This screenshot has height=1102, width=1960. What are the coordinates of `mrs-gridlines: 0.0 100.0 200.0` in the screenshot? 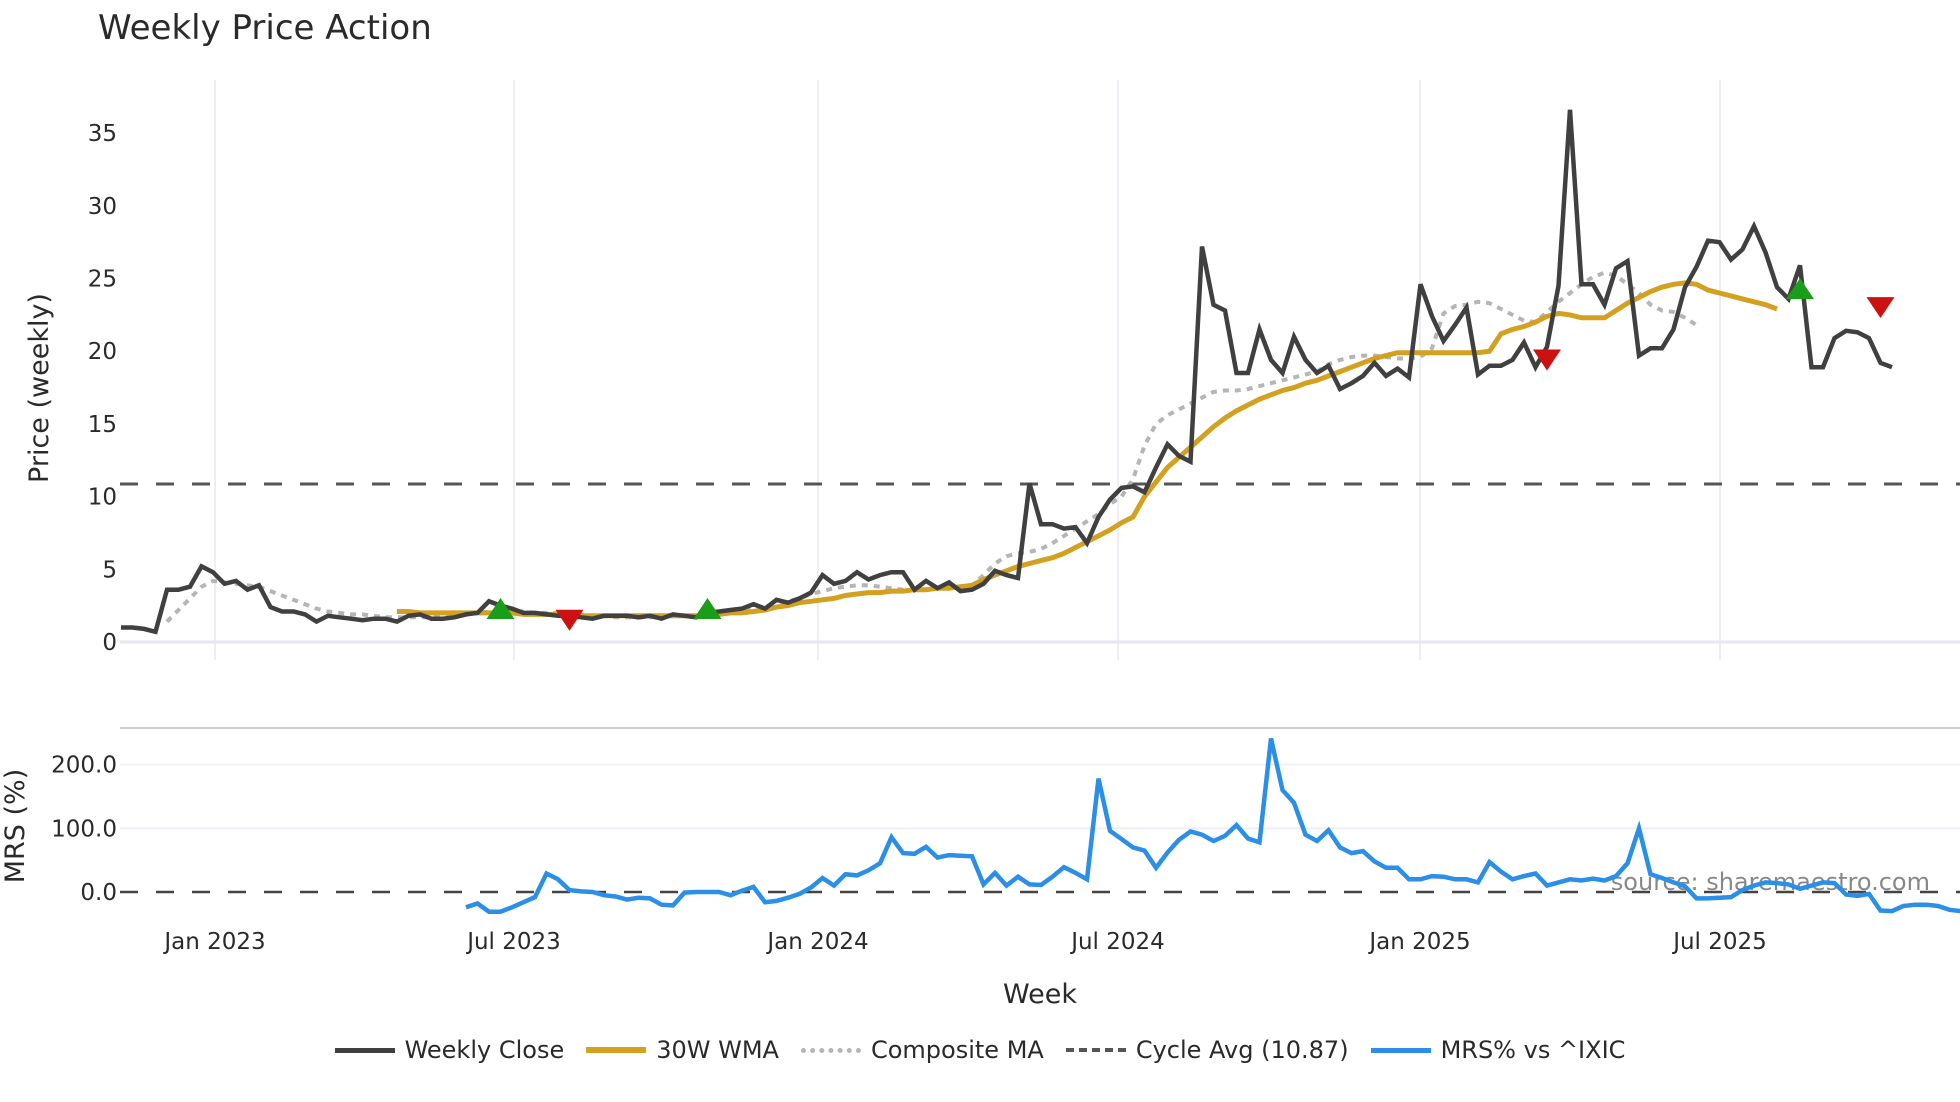 It's located at (1005, 829).